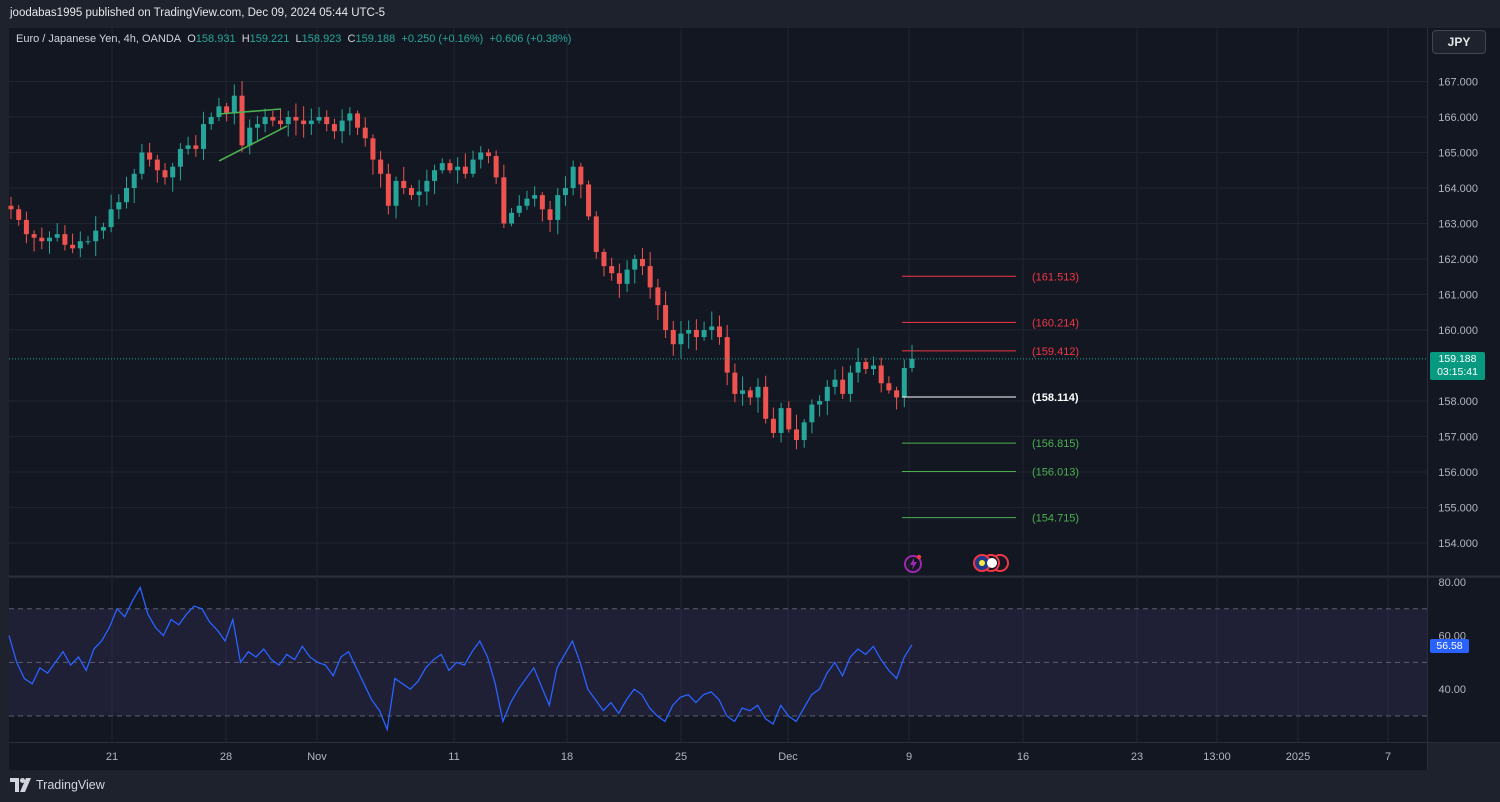  I want to click on price-tick-label: 157.000, so click(1458, 438).